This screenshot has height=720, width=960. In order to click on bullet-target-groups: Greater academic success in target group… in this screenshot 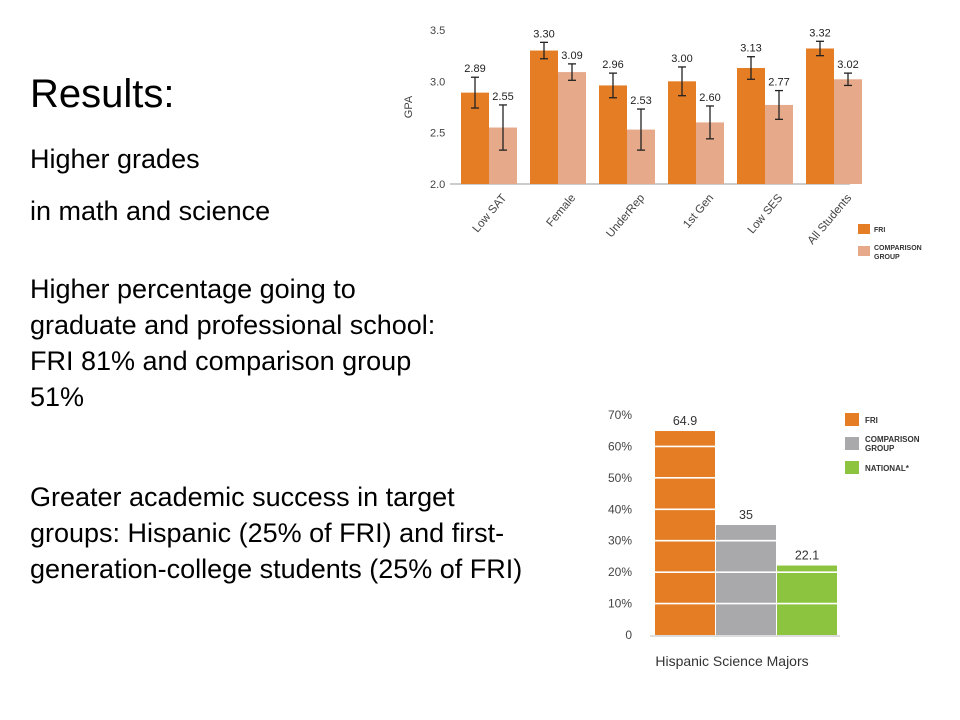, I will do `click(276, 533)`.